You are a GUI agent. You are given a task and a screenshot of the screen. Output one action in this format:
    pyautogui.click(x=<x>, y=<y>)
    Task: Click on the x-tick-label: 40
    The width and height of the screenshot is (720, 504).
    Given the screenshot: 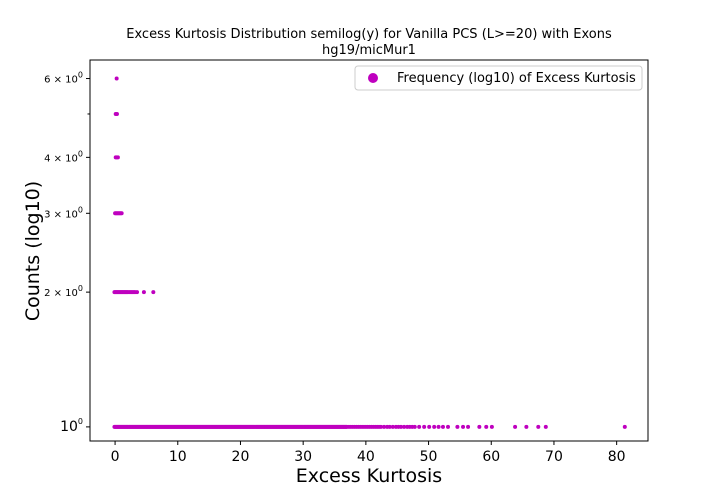 What is the action you would take?
    pyautogui.click(x=366, y=457)
    